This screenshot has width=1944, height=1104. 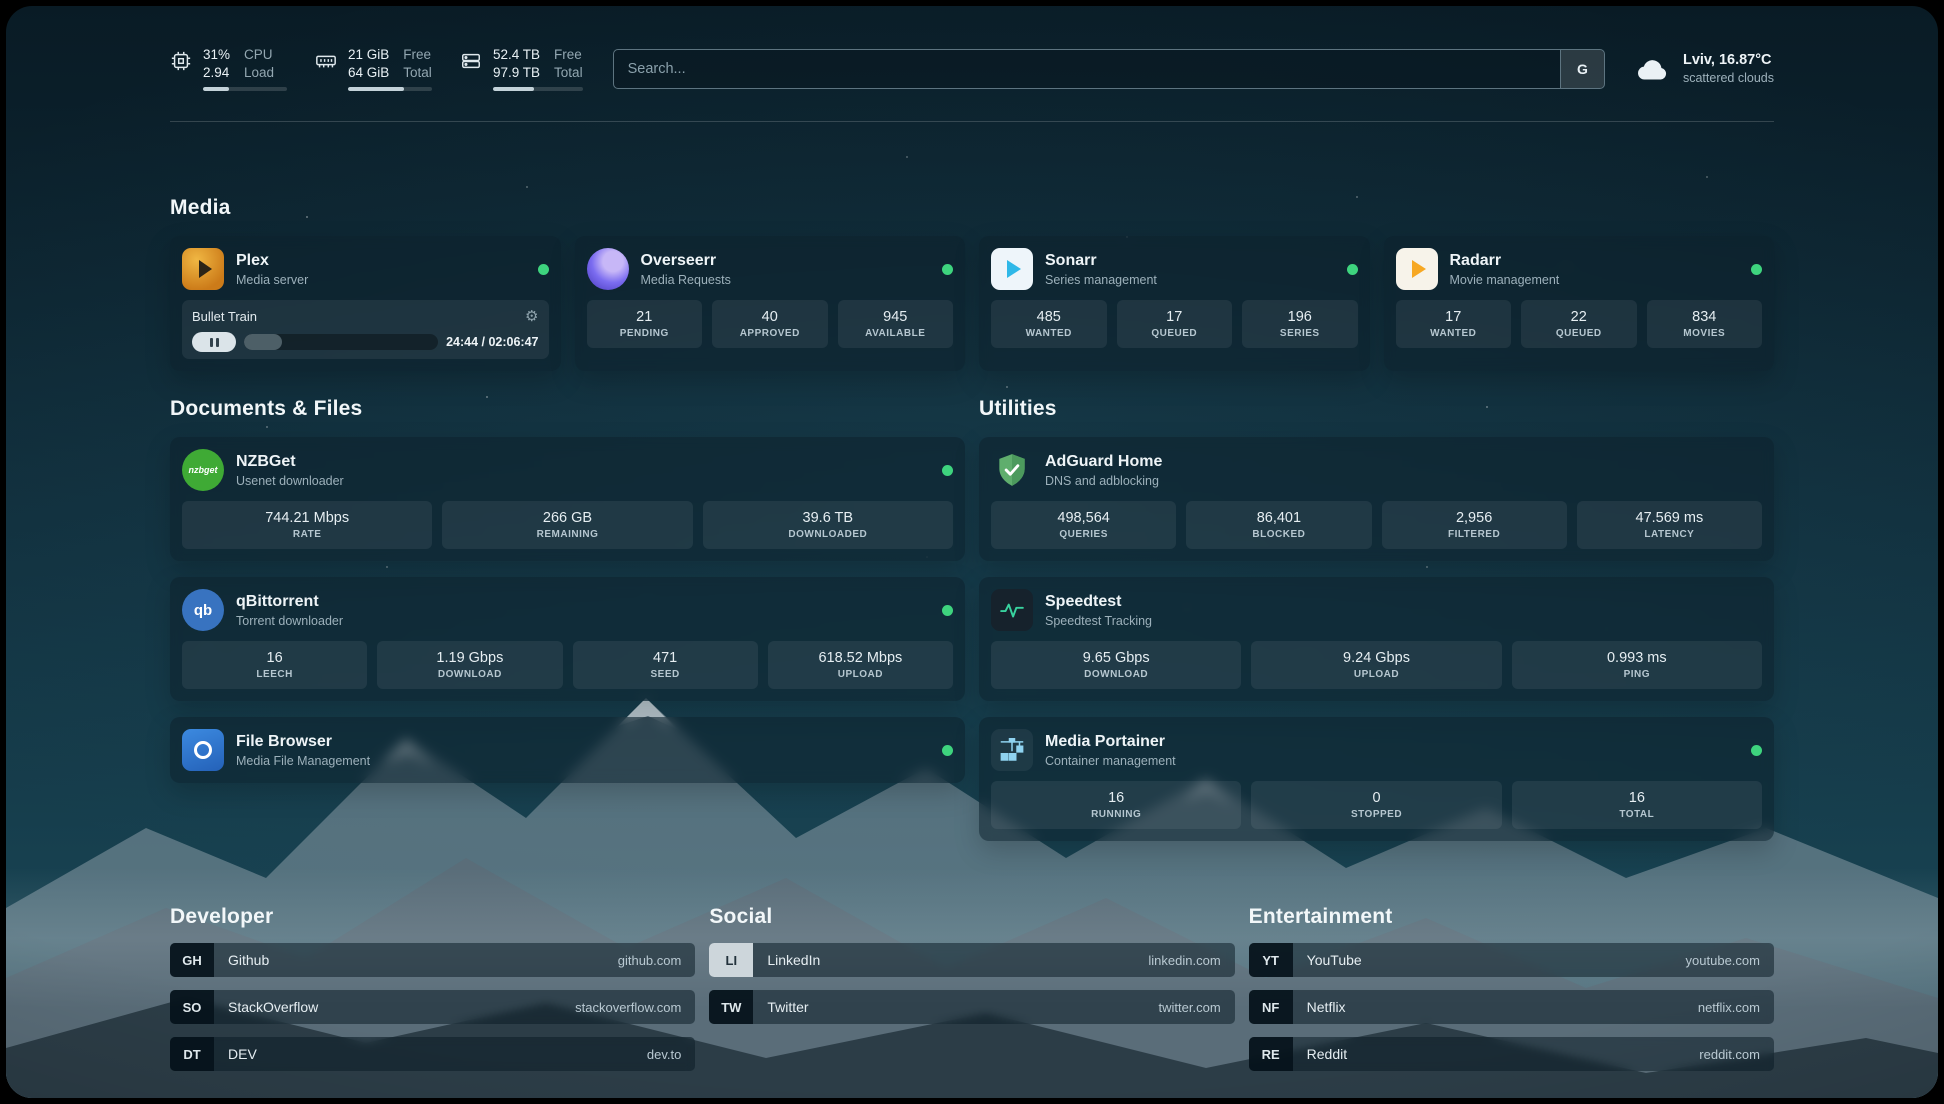 I want to click on stat-latency: 47.569 ms LATENCY, so click(x=1669, y=525).